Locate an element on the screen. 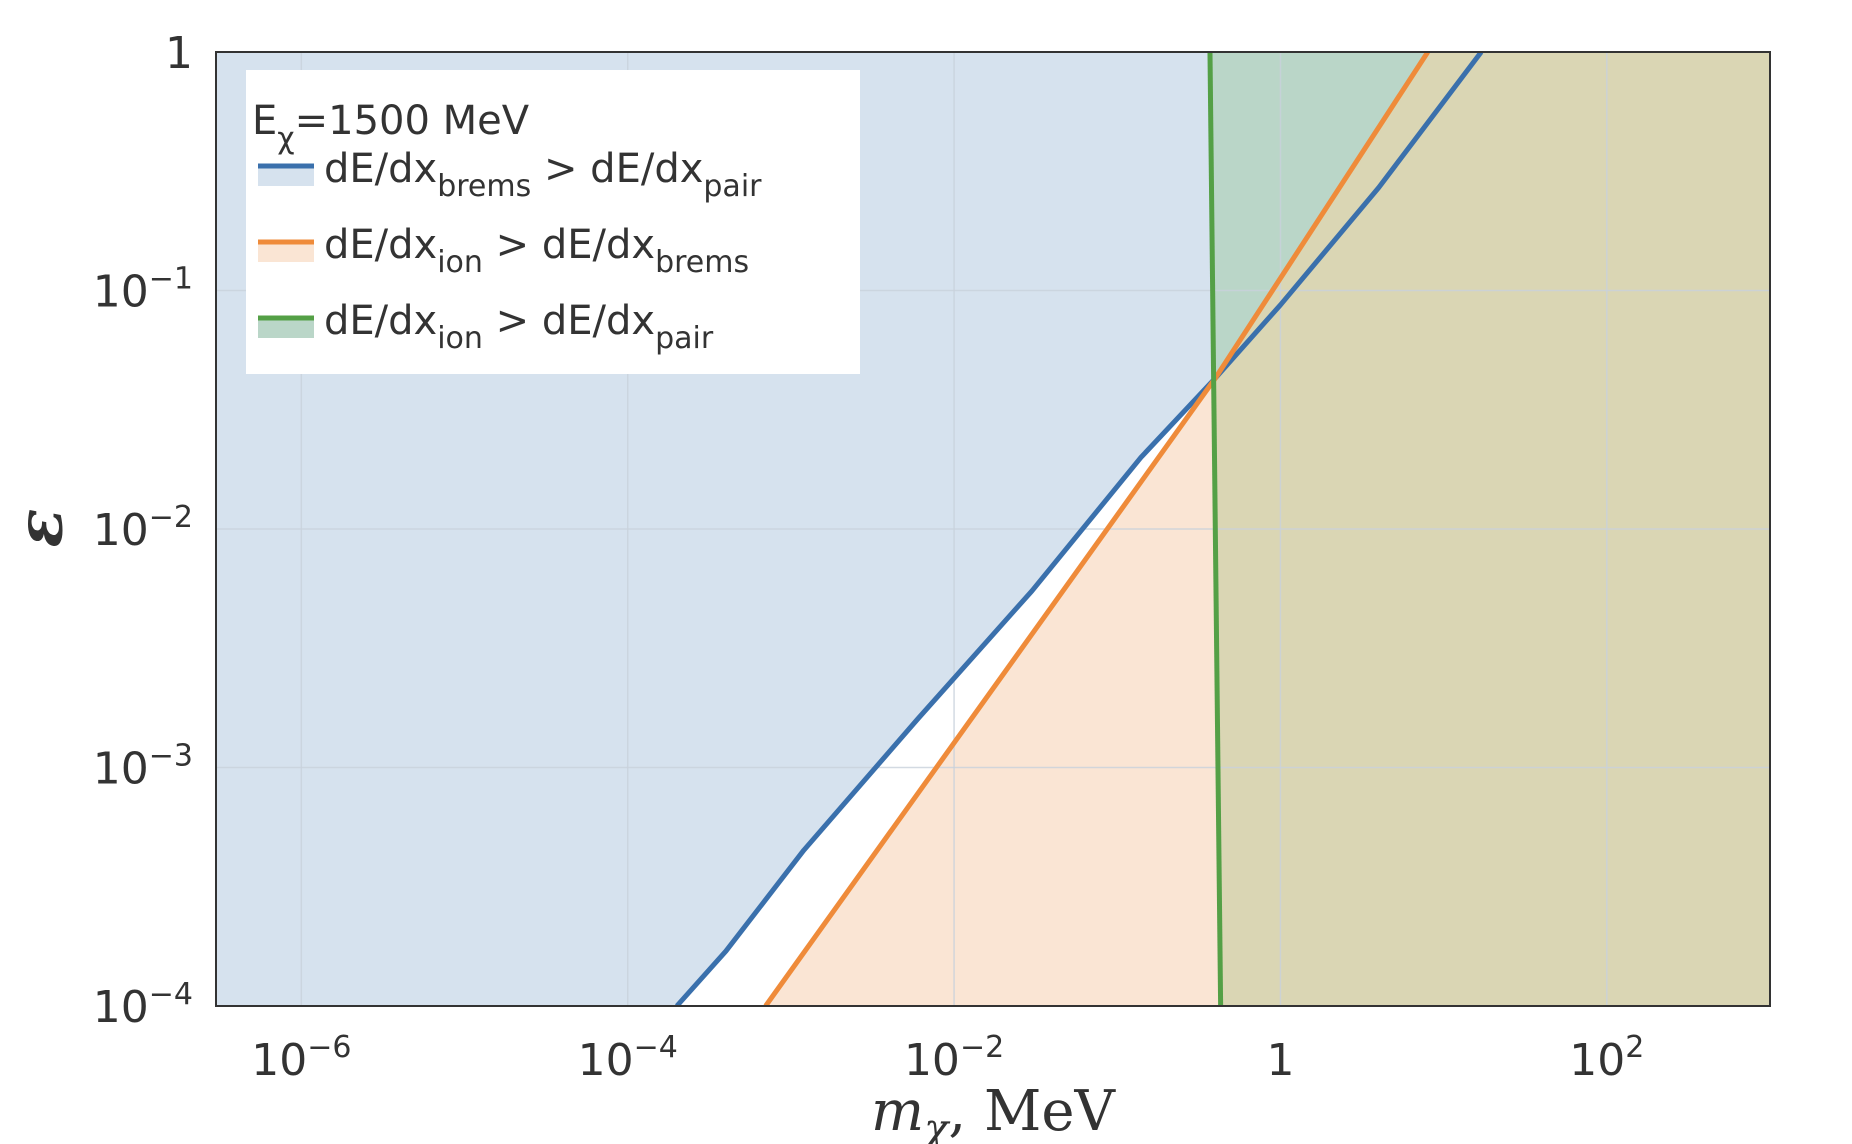  y-tick-label-exp: −3 is located at coordinates (171, 756).